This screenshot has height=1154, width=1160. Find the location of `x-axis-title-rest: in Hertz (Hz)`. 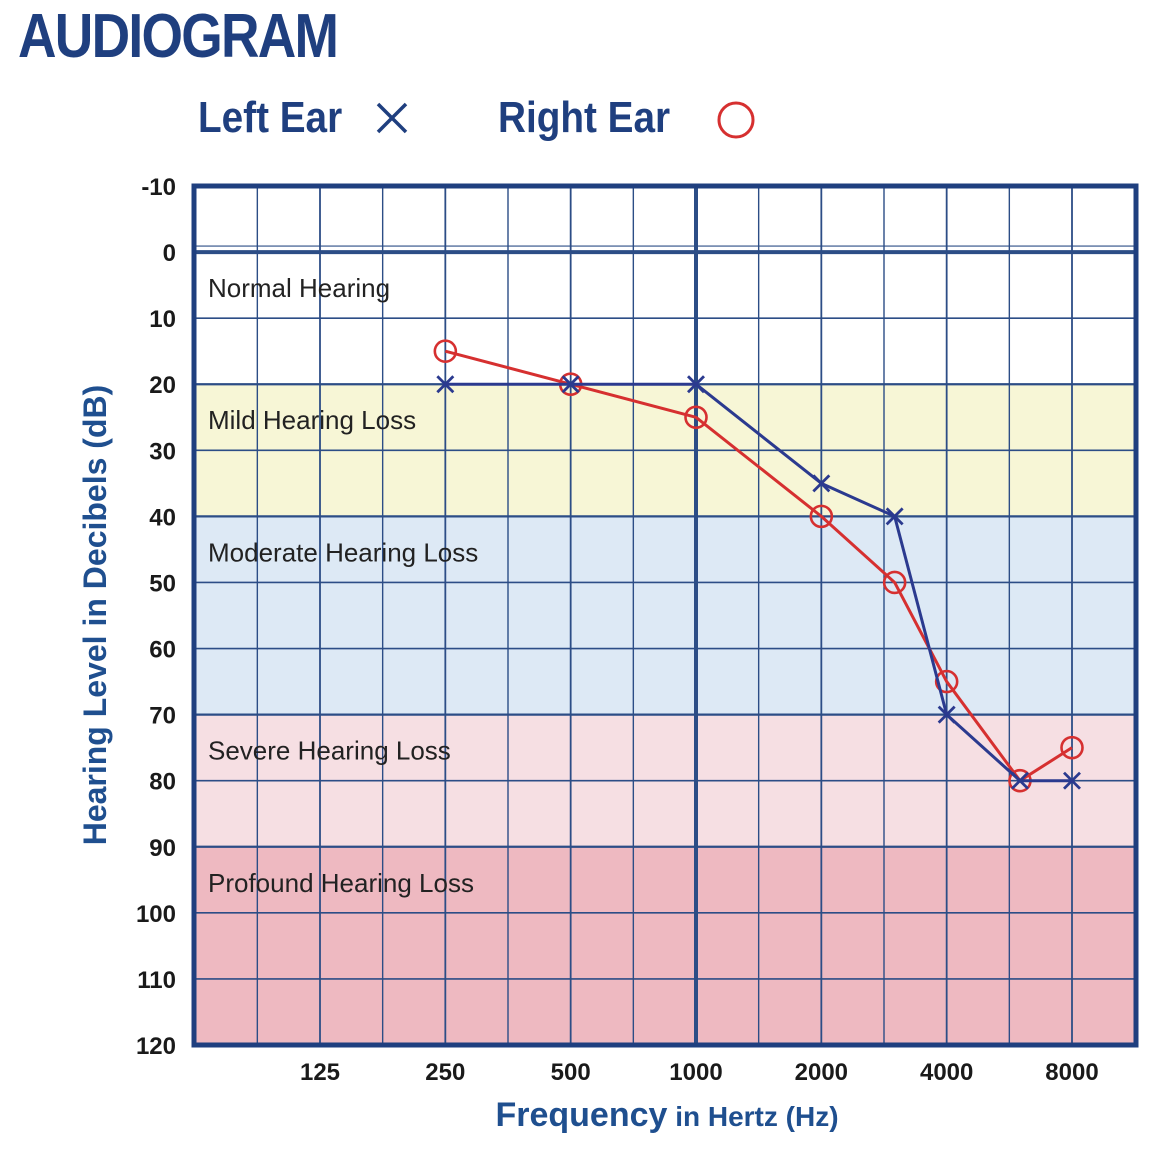

x-axis-title-rest: in Hertz (Hz) is located at coordinates (752, 1116).